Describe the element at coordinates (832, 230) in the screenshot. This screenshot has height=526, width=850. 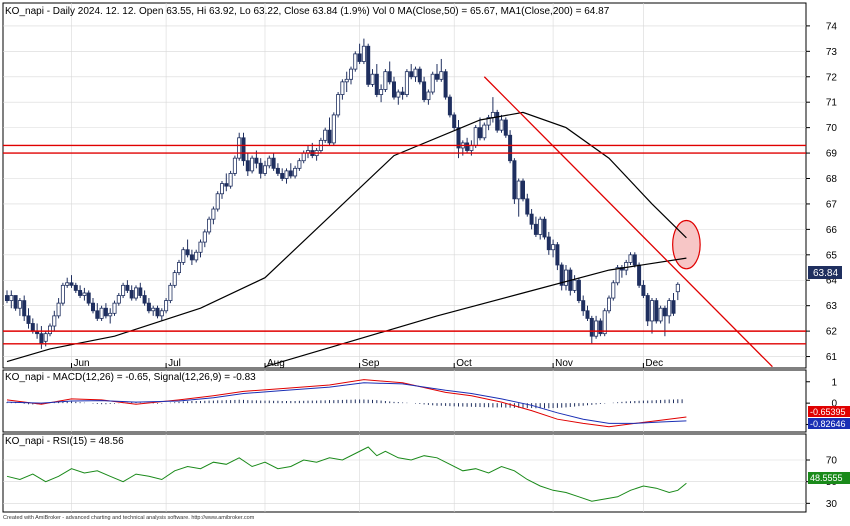
I see `y-tick-label: 66` at that location.